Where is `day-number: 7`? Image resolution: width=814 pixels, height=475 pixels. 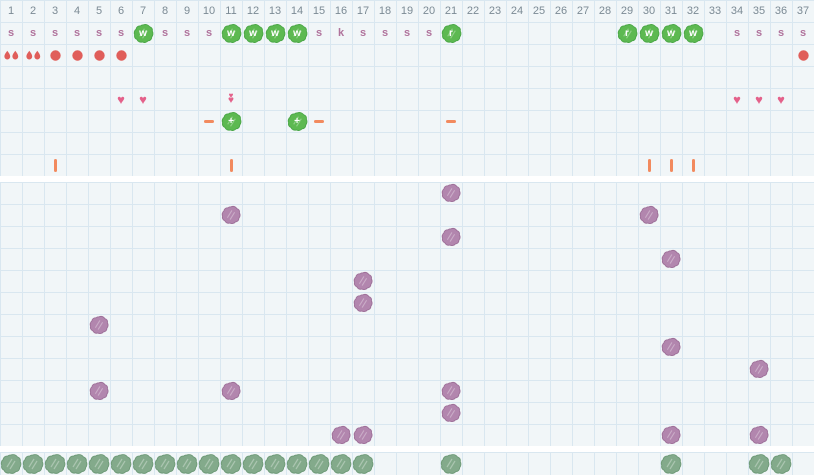 day-number: 7 is located at coordinates (143, 11).